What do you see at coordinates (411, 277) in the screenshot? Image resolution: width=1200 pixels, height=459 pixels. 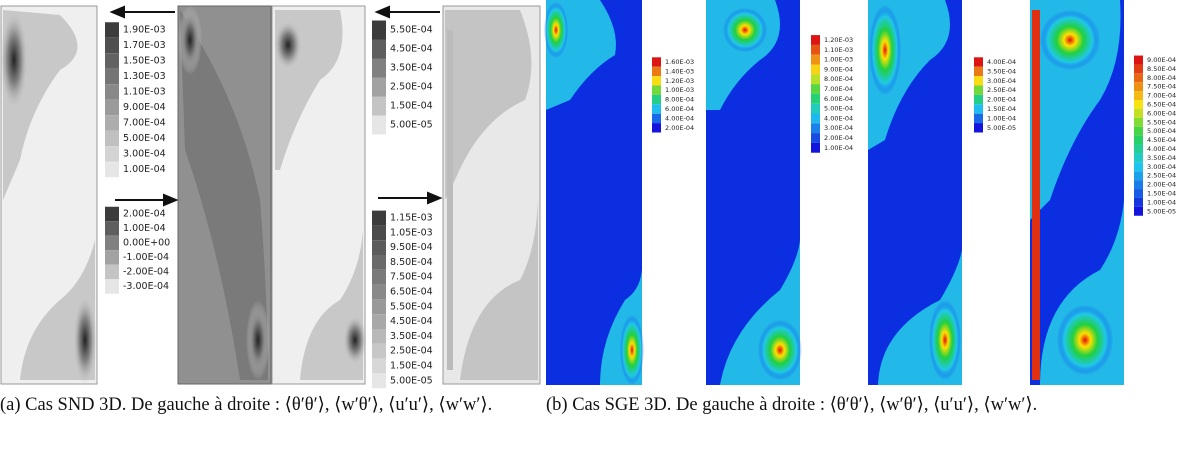 I see `colorbar-label: 7.50E-04` at bounding box center [411, 277].